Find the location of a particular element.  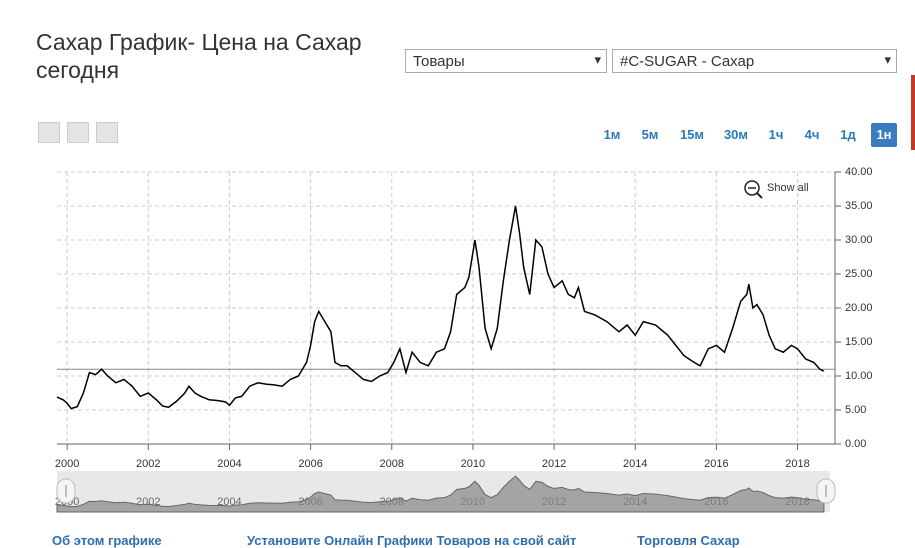

y-tick-label: 10.00 is located at coordinates (859, 376).